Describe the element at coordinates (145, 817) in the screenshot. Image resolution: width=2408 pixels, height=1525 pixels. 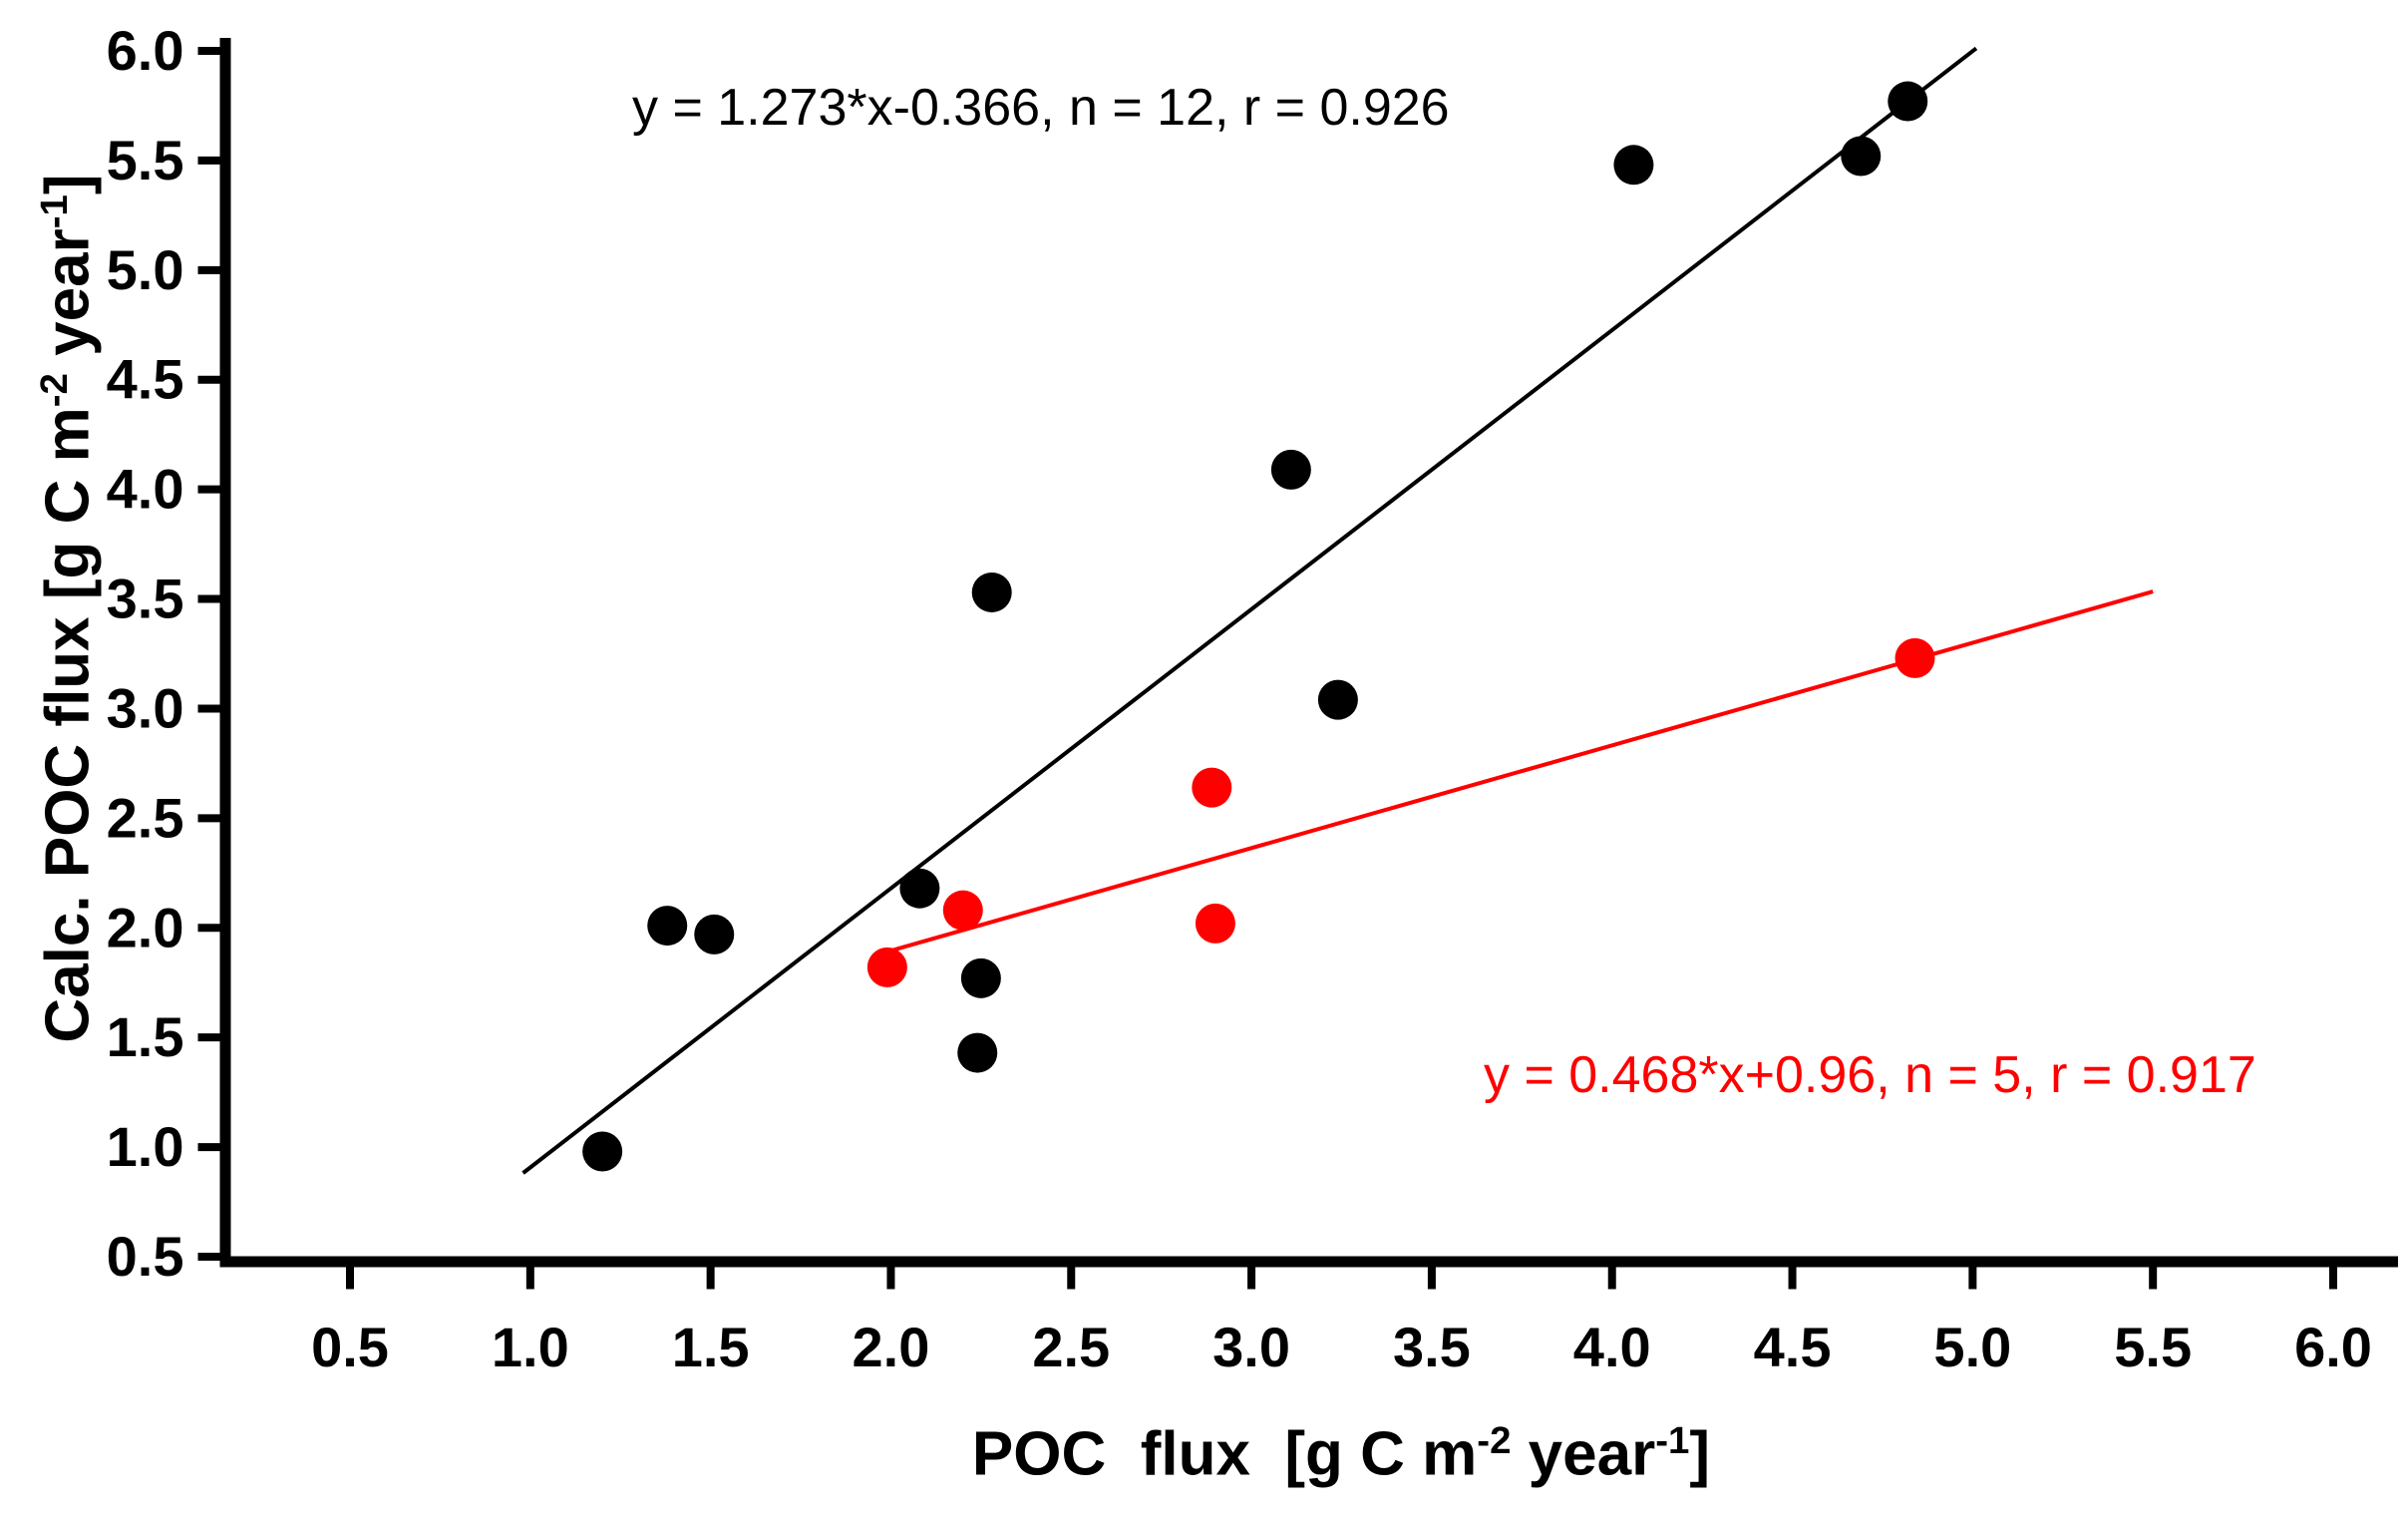
I see `y-tick-label: 2.5` at that location.